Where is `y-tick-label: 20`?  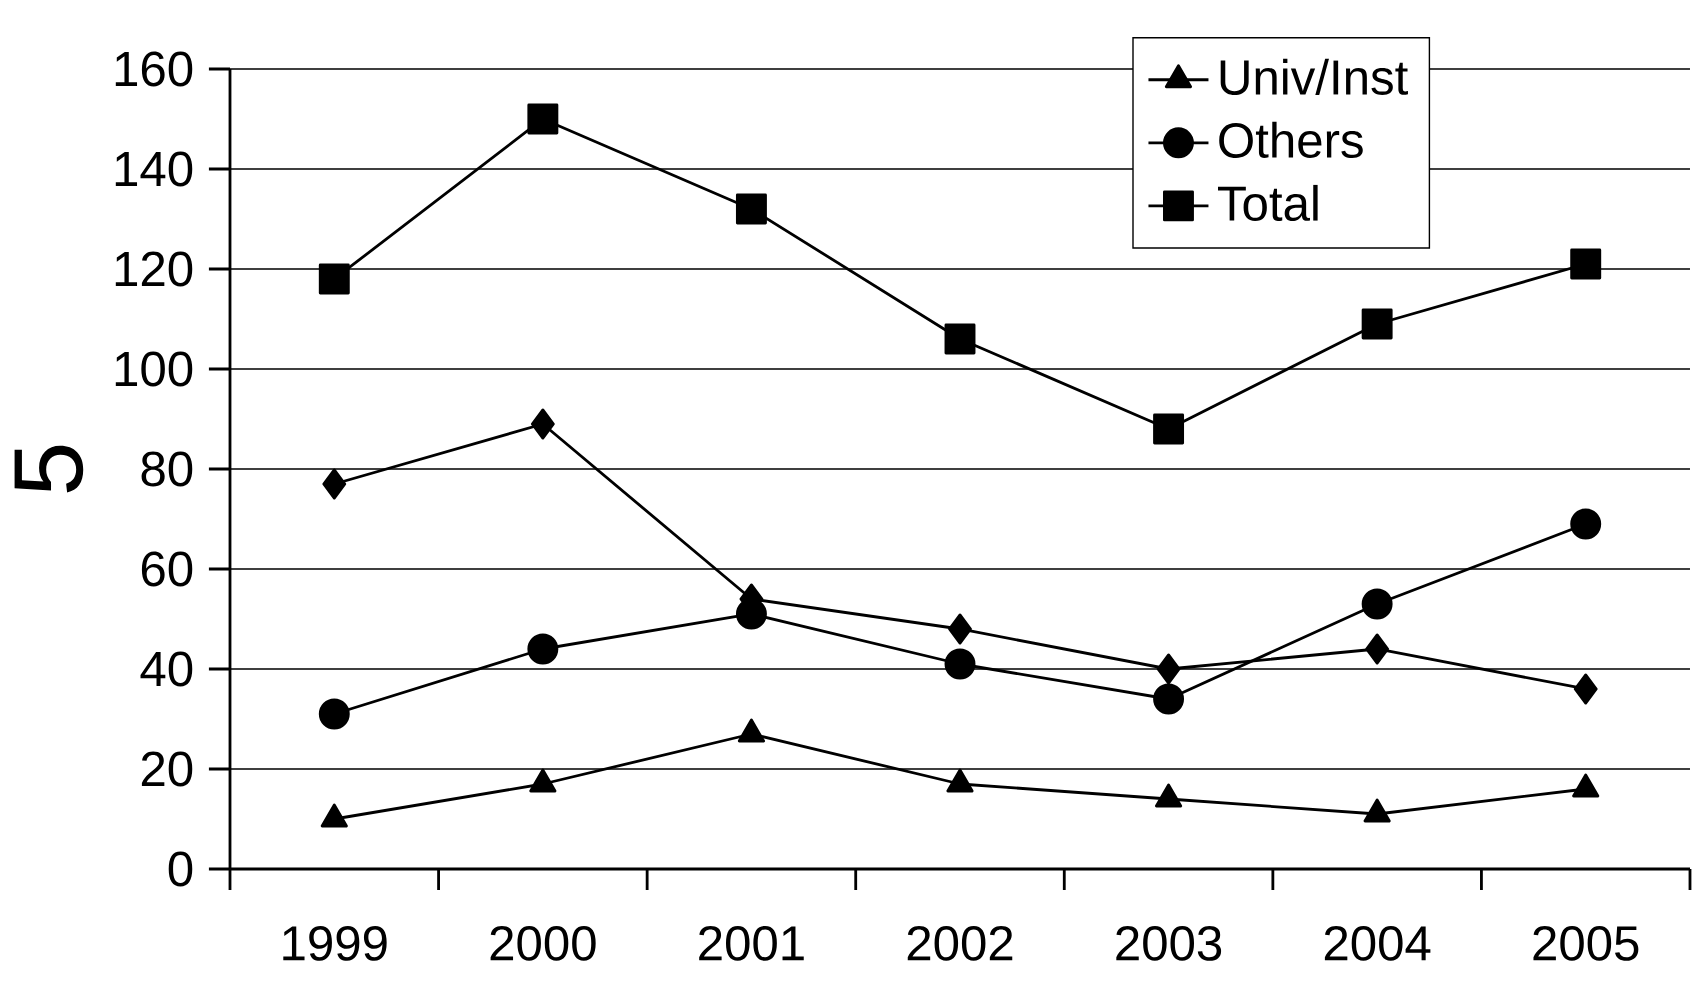 y-tick-label: 20 is located at coordinates (167, 769).